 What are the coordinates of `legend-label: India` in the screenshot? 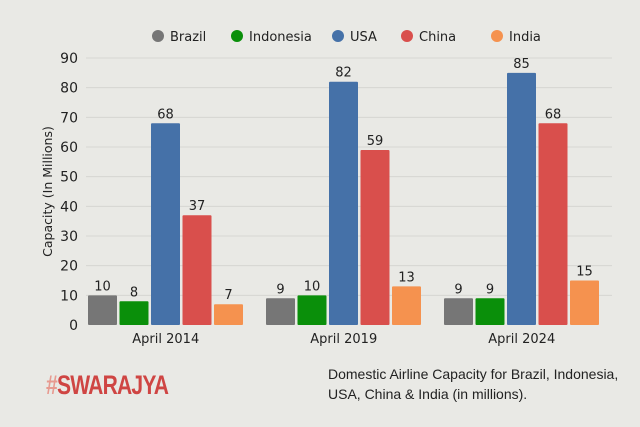 It's located at (525, 37).